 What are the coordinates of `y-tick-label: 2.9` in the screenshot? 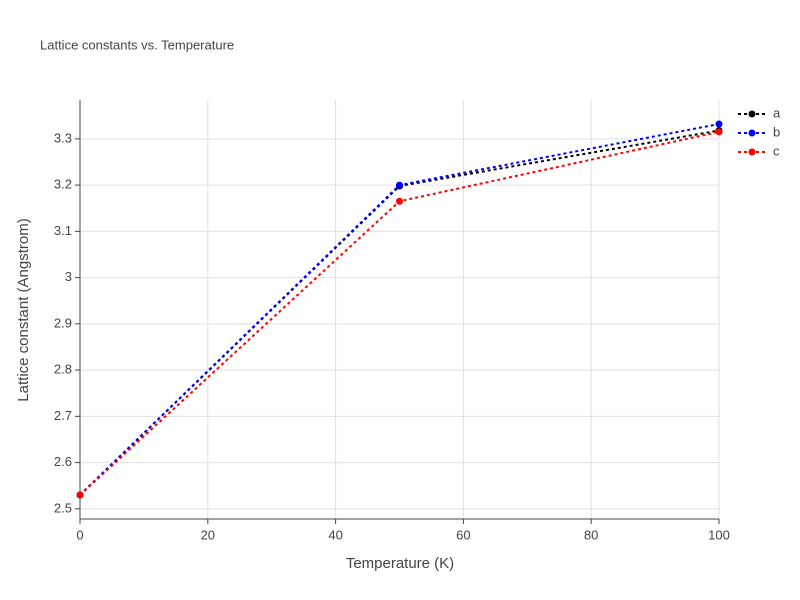 It's located at (63, 322).